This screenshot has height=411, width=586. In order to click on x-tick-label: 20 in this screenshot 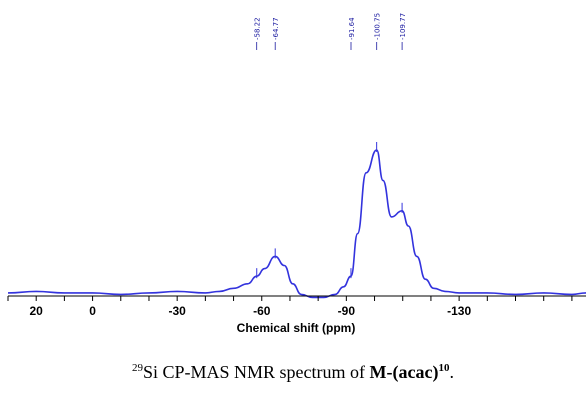, I will do `click(37, 311)`.